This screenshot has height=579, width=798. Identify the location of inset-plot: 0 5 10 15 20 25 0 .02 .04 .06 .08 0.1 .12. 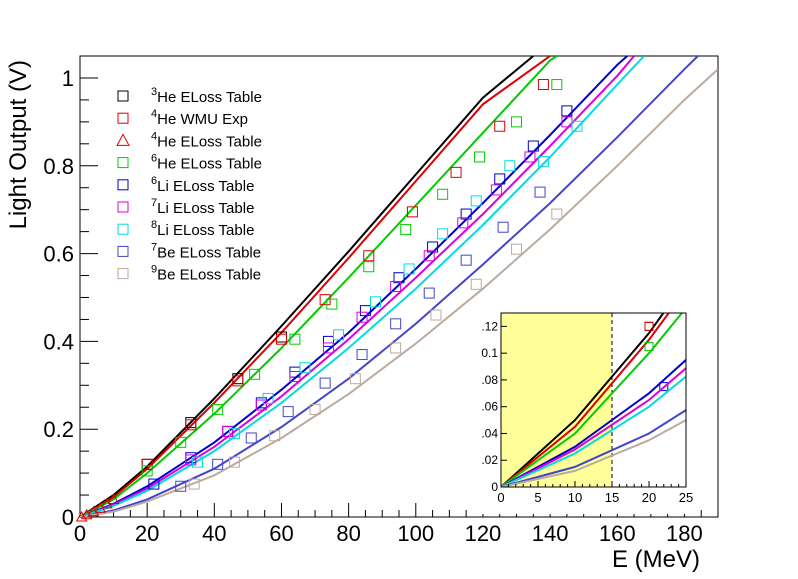
(582, 410).